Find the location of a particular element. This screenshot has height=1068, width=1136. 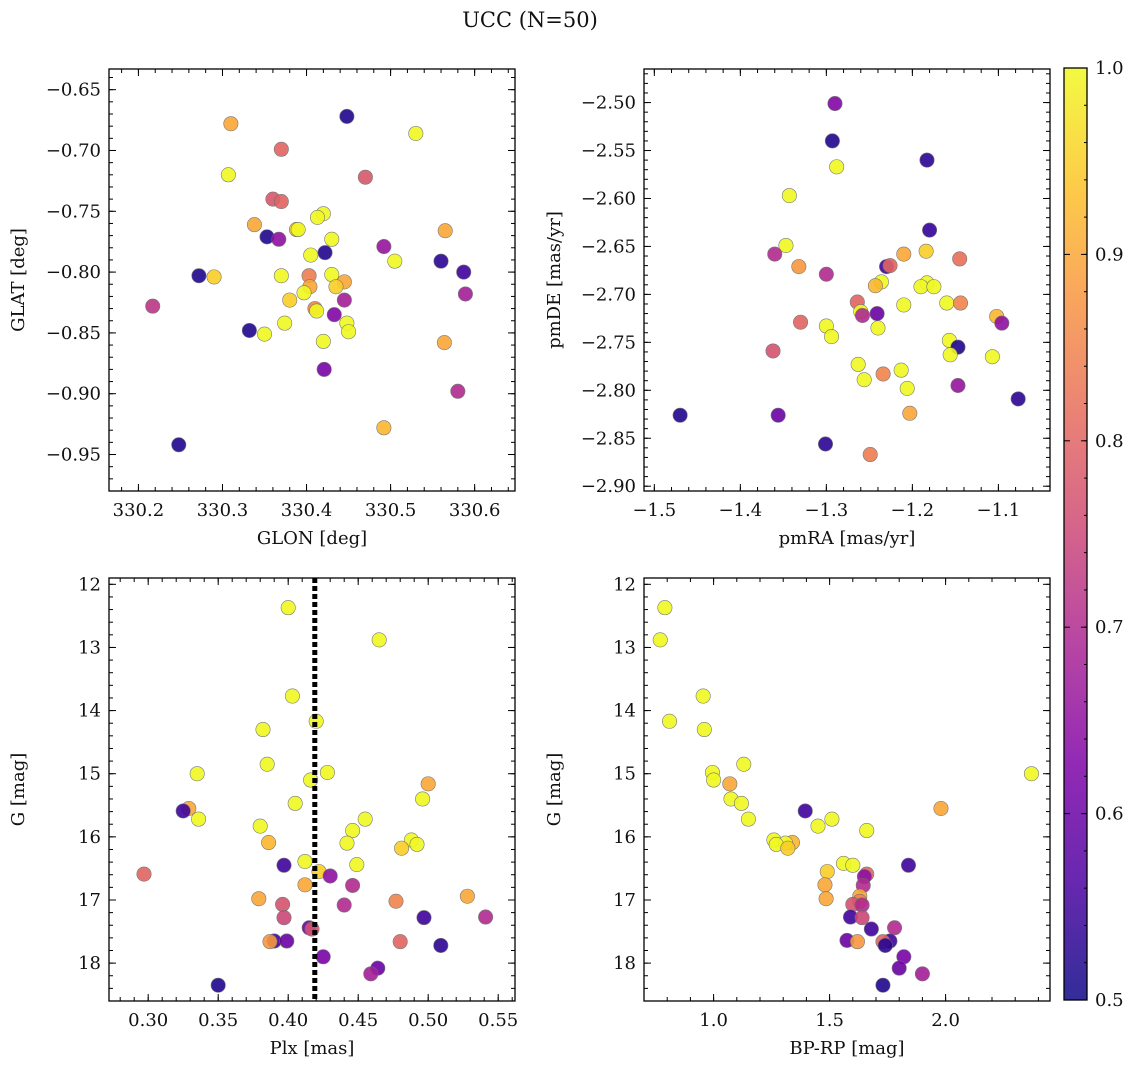

y-tick-label: −2.50 is located at coordinates (608, 103).